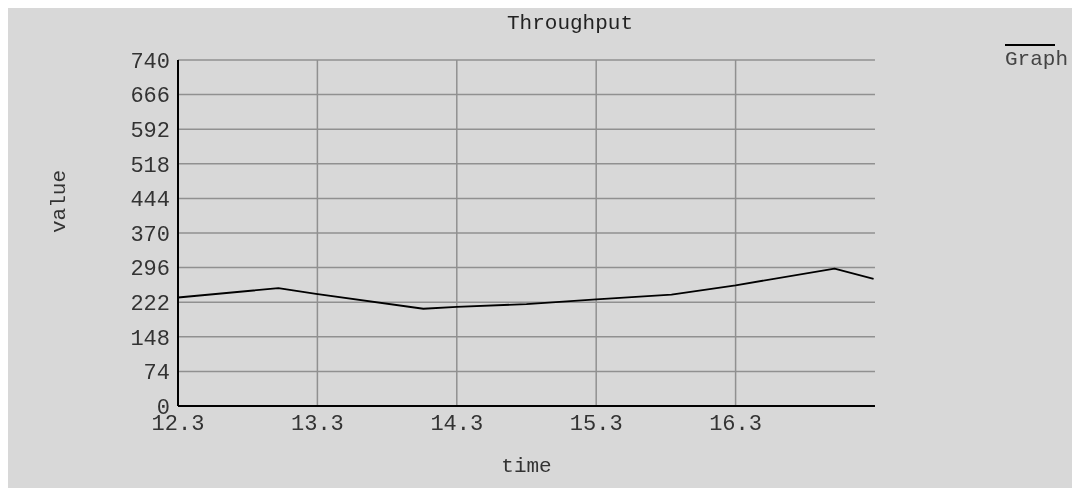 This screenshot has width=1080, height=496. I want to click on y-tick-label: 518, so click(150, 166).